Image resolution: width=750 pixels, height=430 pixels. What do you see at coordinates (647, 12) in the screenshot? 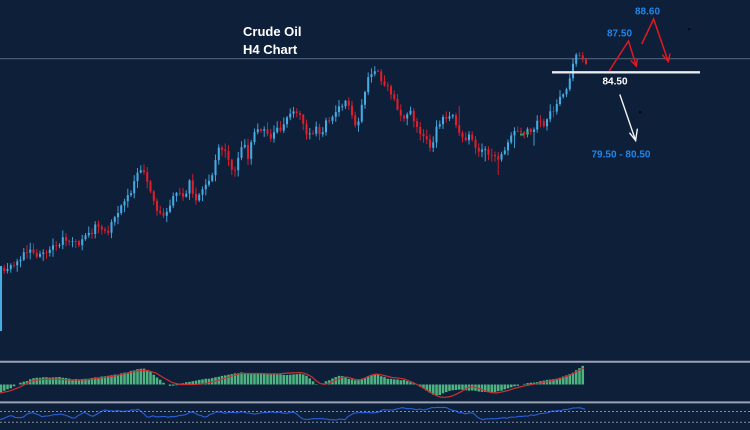
I see `svg-text: 88.60` at bounding box center [647, 12].